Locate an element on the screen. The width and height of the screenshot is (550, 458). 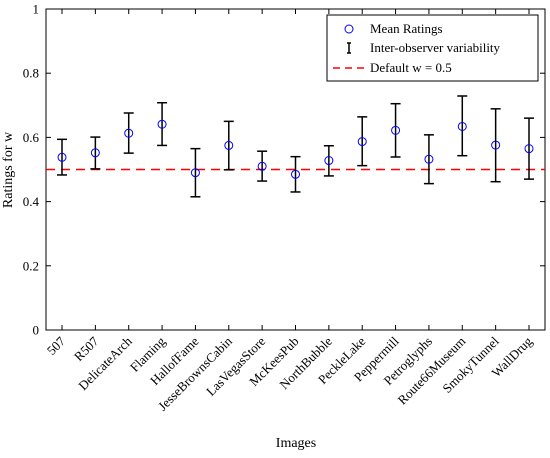
y-tick-label: 0.6 is located at coordinates (31, 137).